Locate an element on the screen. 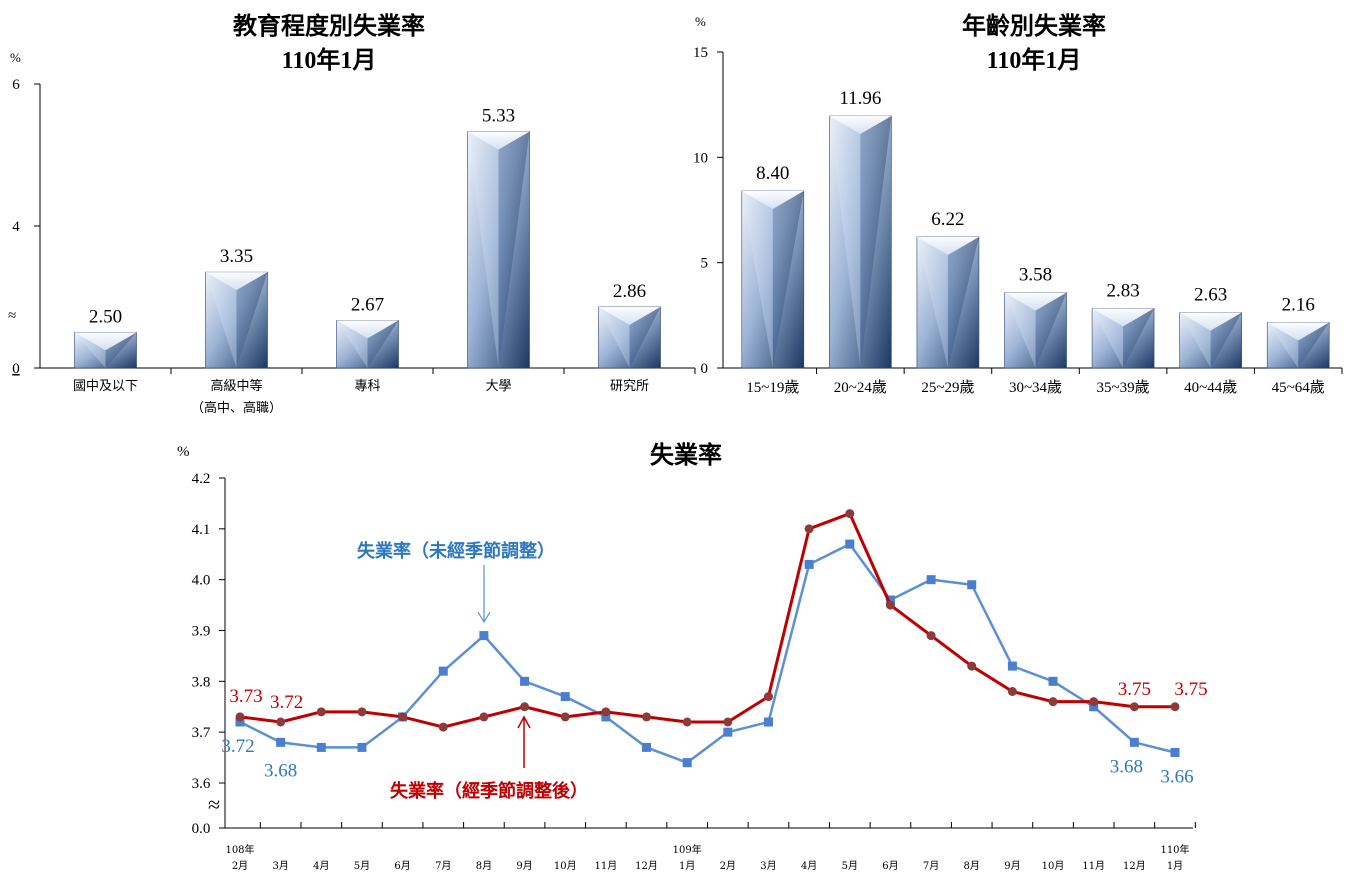 The height and width of the screenshot is (872, 1351). education-category-label: 研究所 is located at coordinates (629, 386).